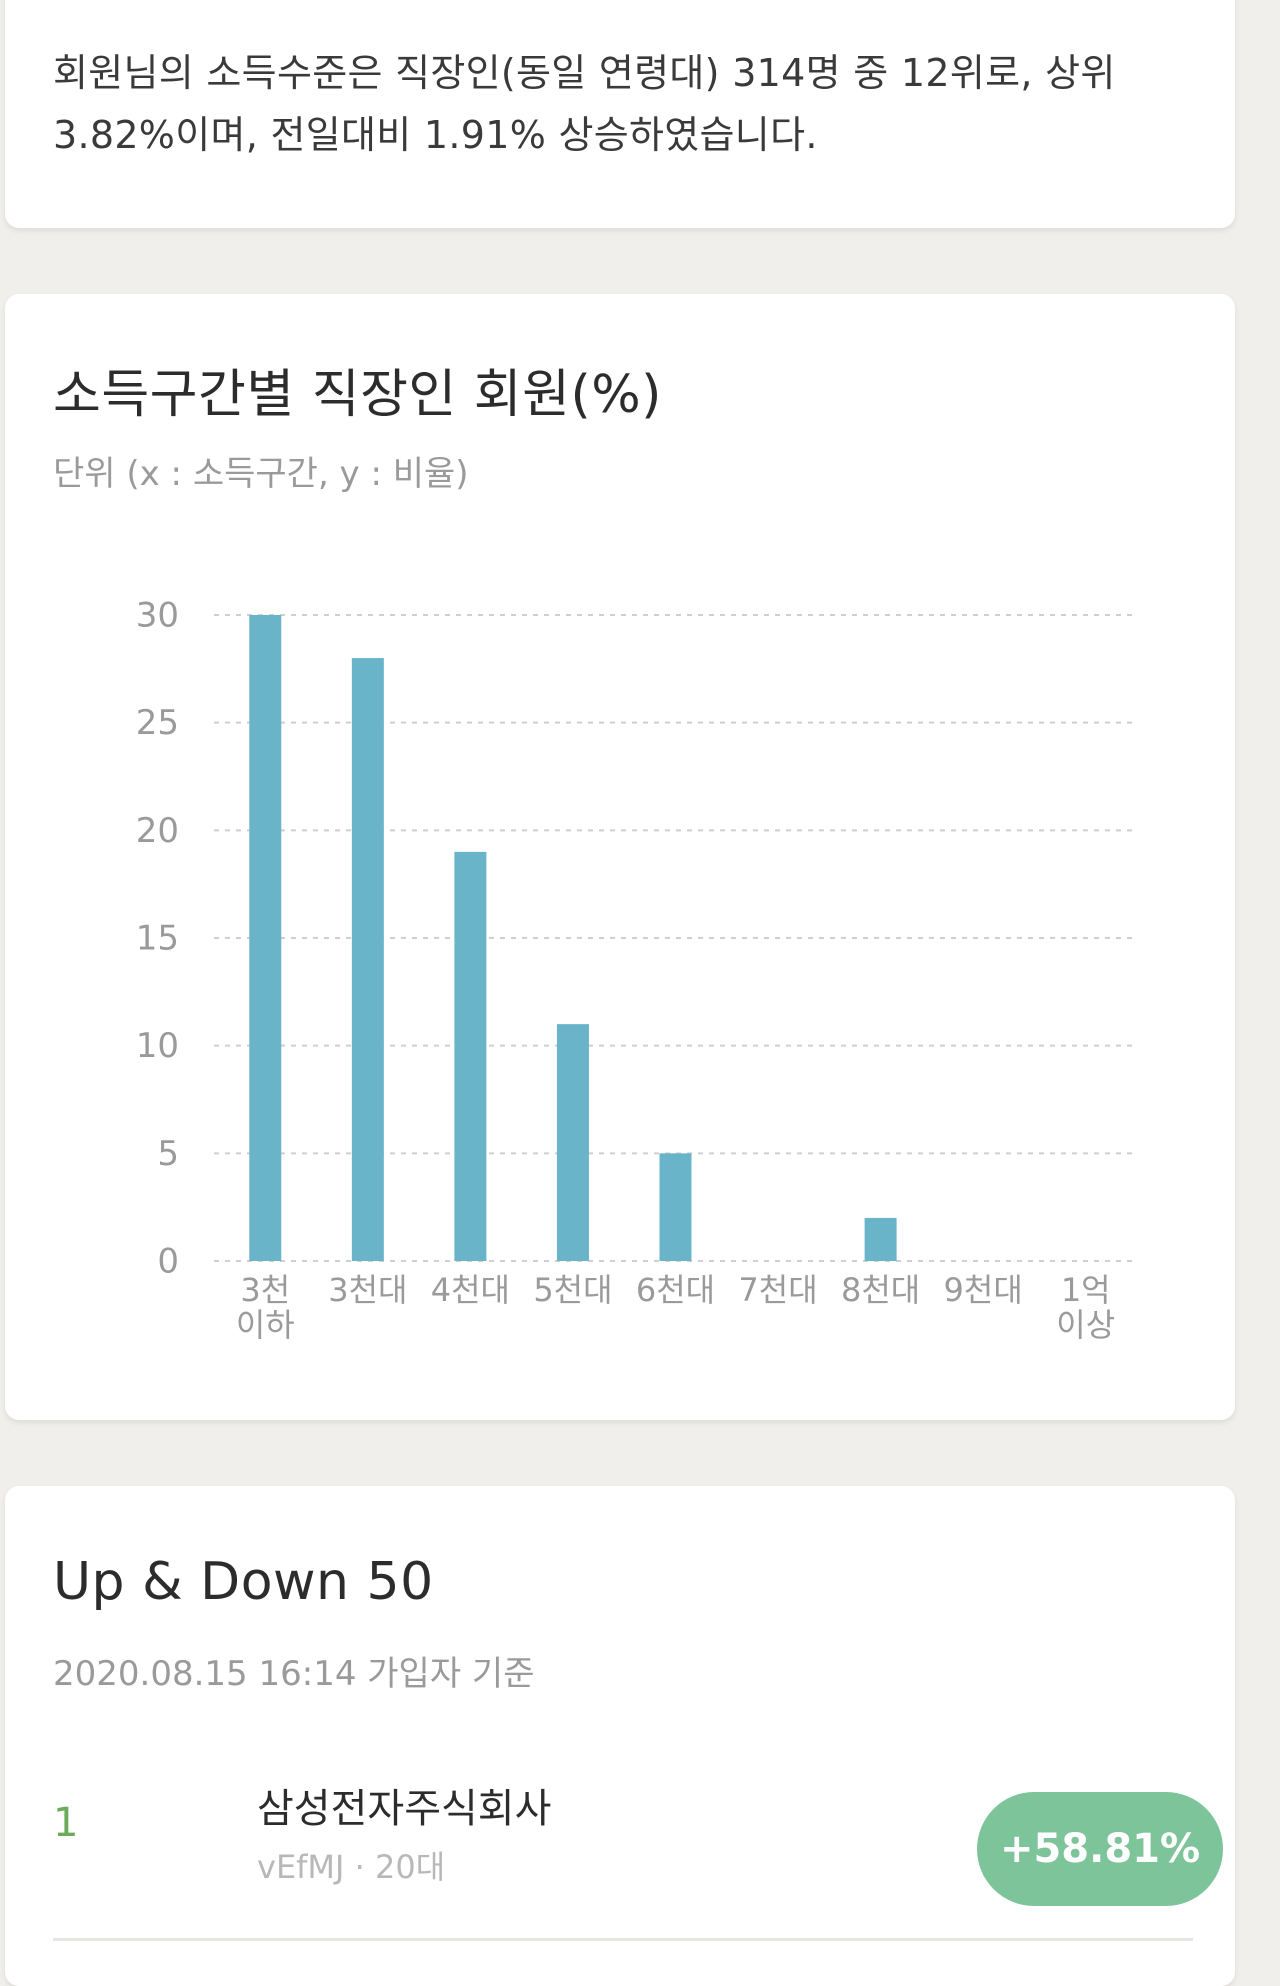 Image resolution: width=1280 pixels, height=1986 pixels. Describe the element at coordinates (357, 395) in the screenshot. I see `chart-title: 소득구간별 직장인 회원(%)` at that location.